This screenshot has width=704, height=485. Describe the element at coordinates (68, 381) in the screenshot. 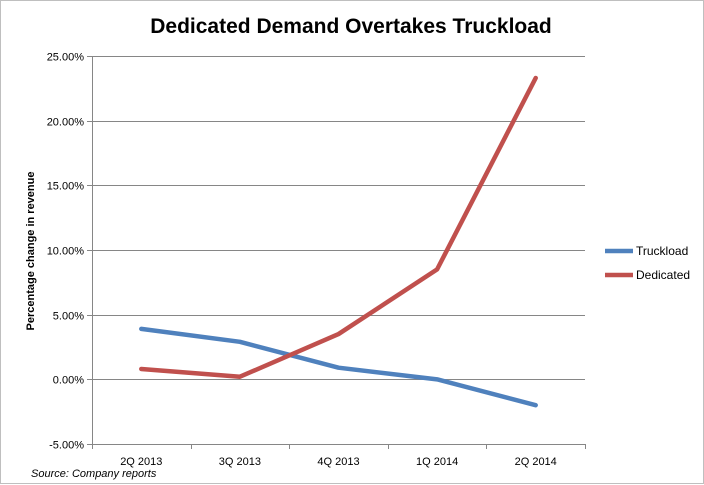

I see `y-tick-label: 0.00%` at that location.